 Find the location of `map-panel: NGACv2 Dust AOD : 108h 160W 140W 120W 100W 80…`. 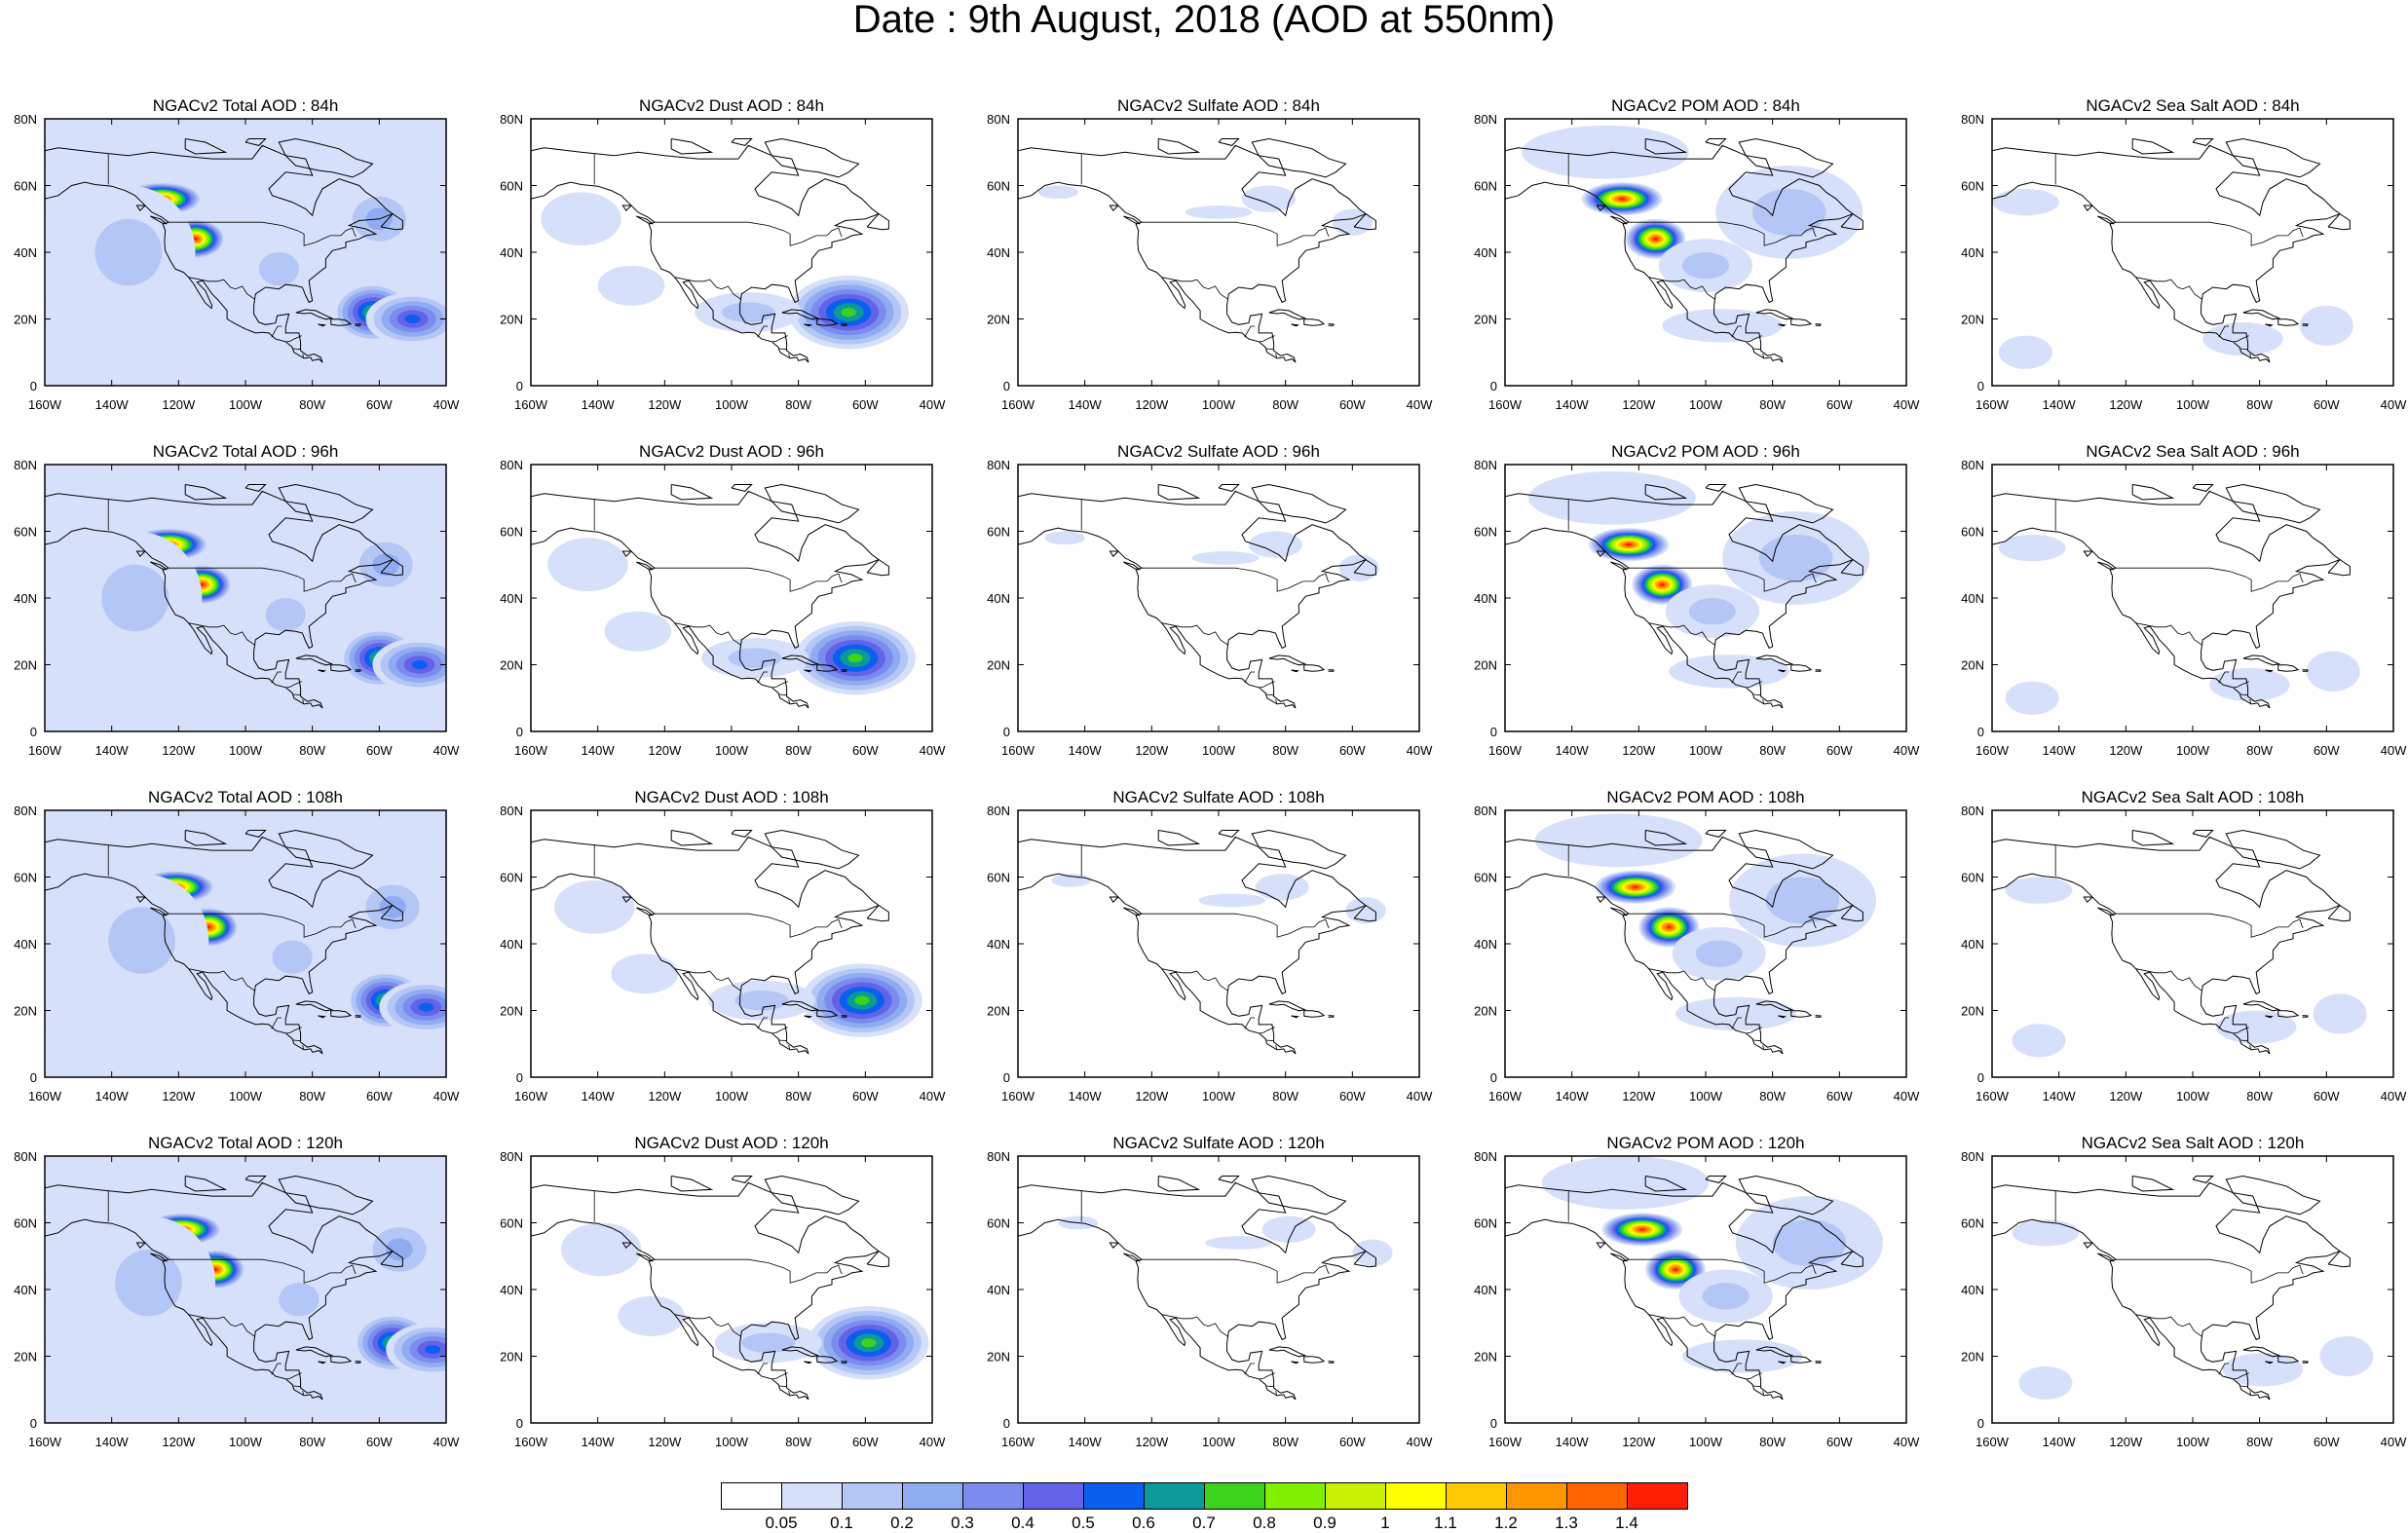

map-panel: NGACv2 Dust AOD : 108h 160W 140W 120W 100W 80… is located at coordinates (724, 936).